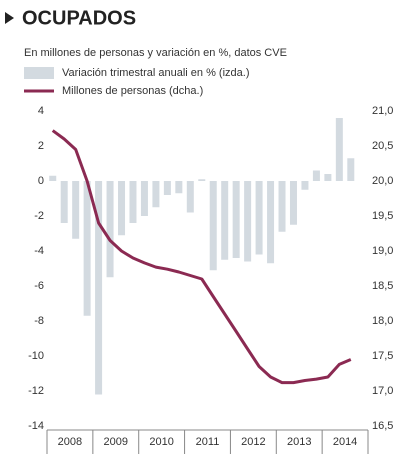  What do you see at coordinates (79, 18) in the screenshot?
I see `chart-title: OCUPADOS` at bounding box center [79, 18].